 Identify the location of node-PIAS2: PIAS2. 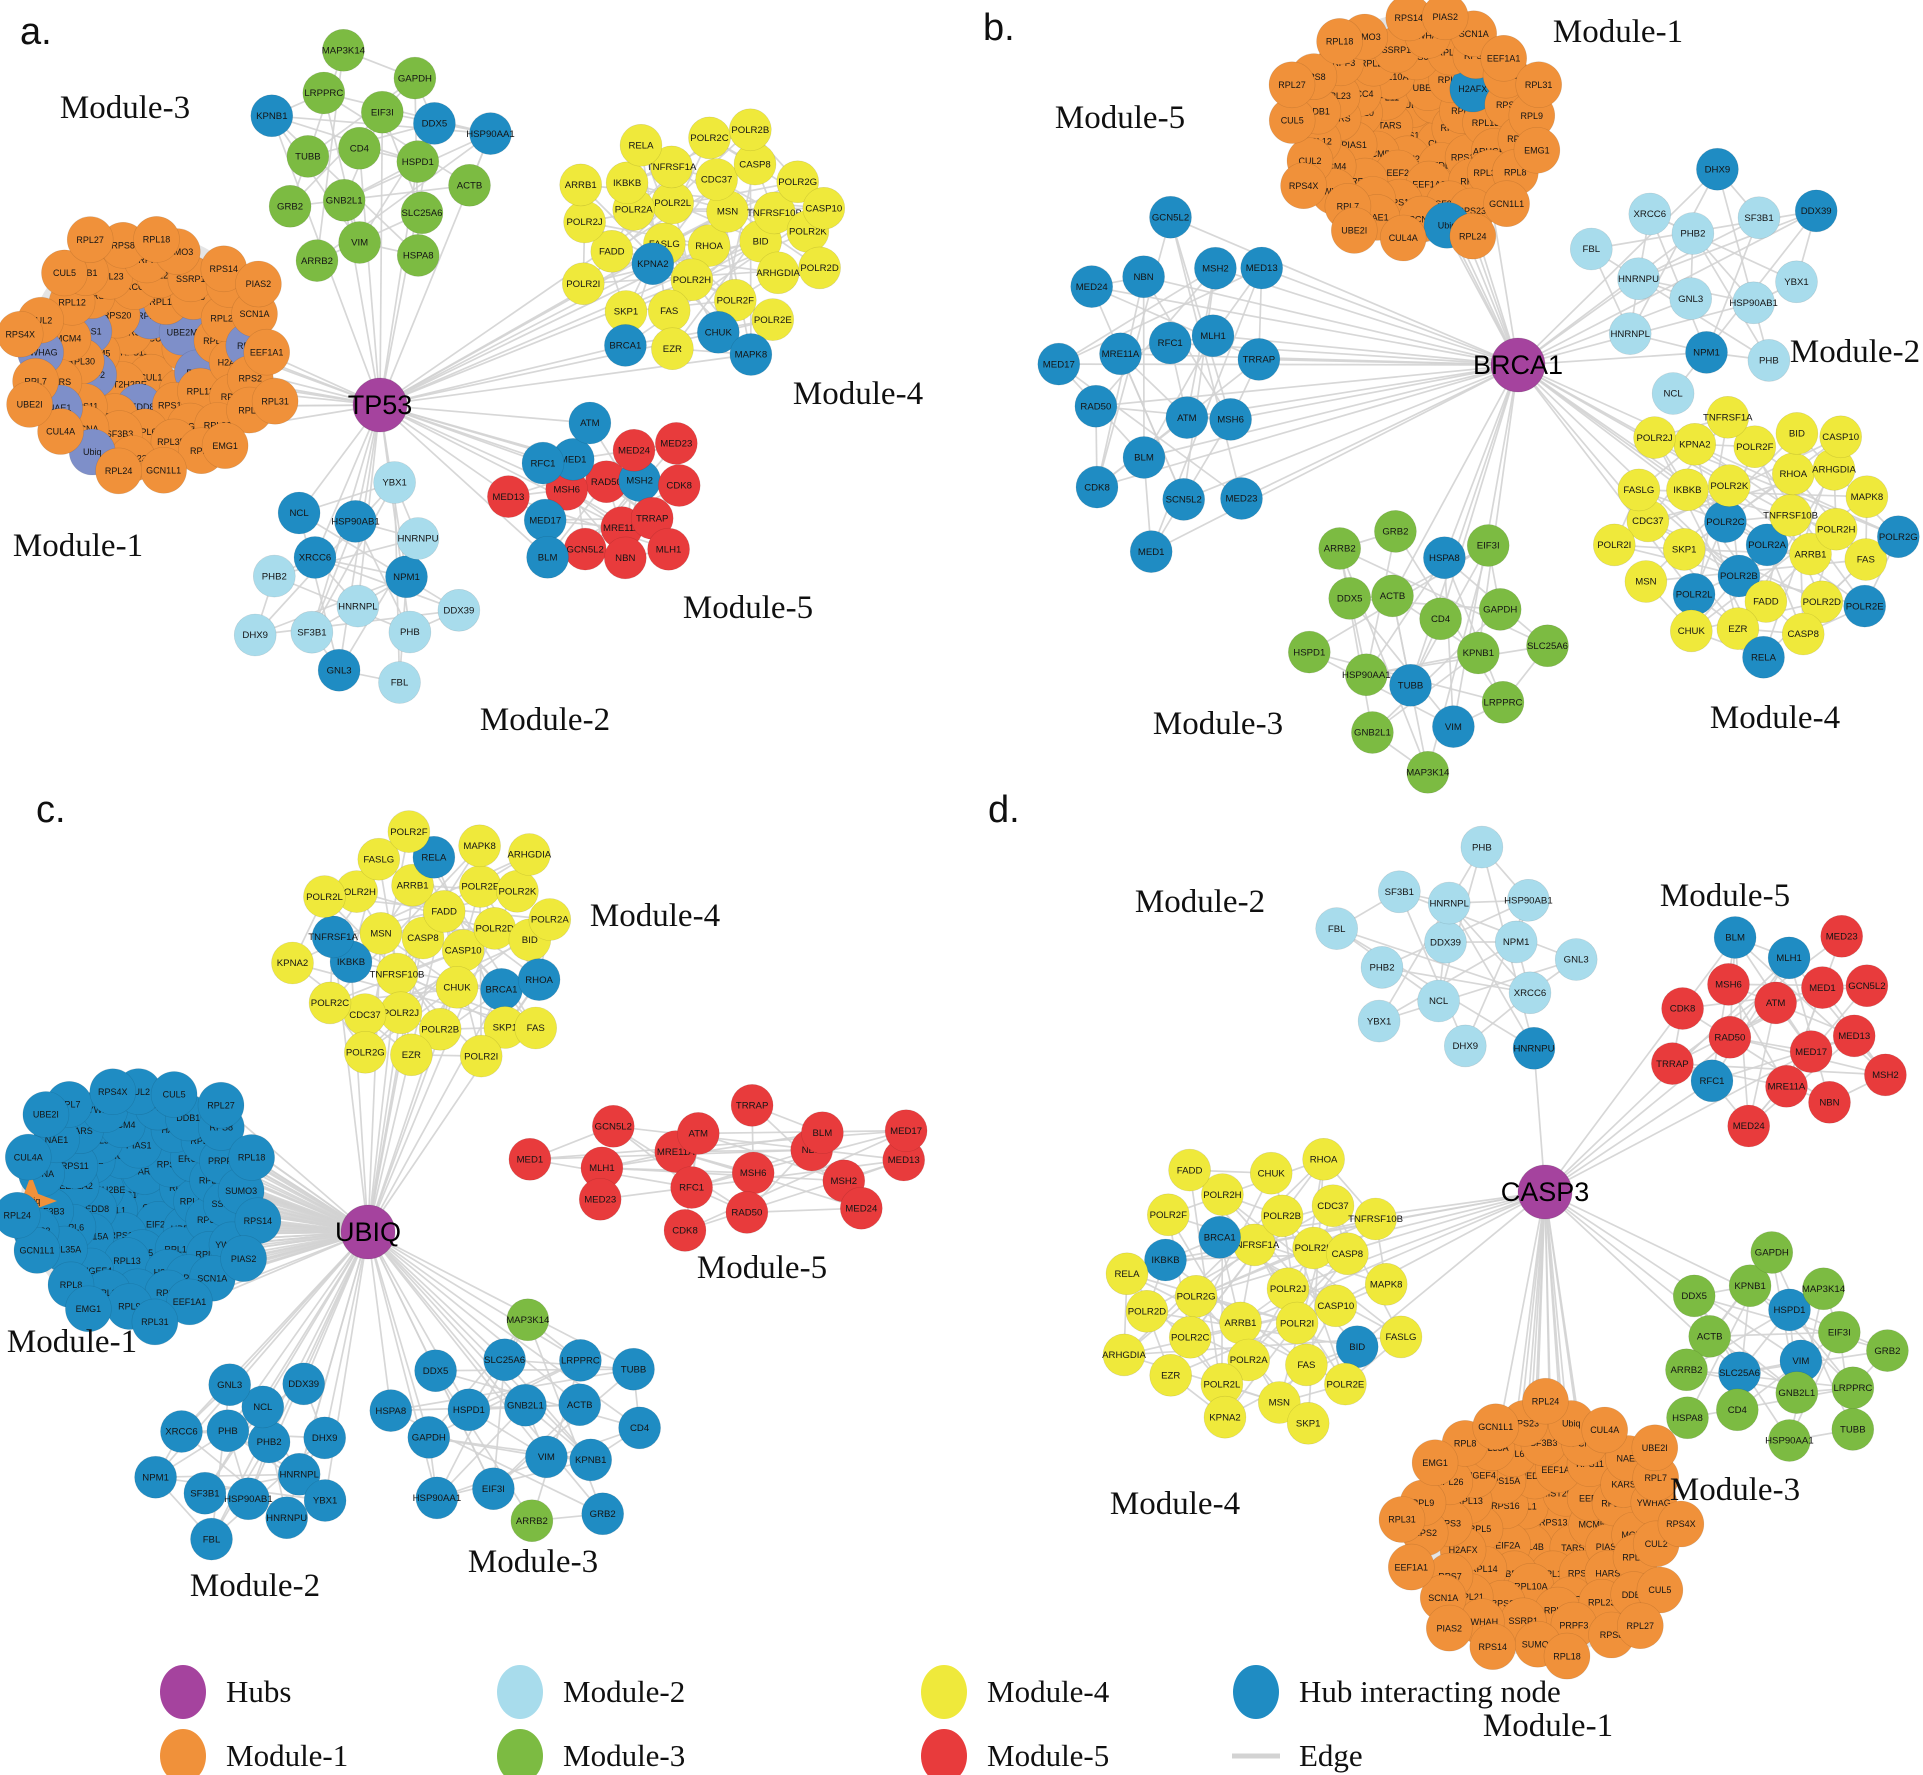
(243, 1258).